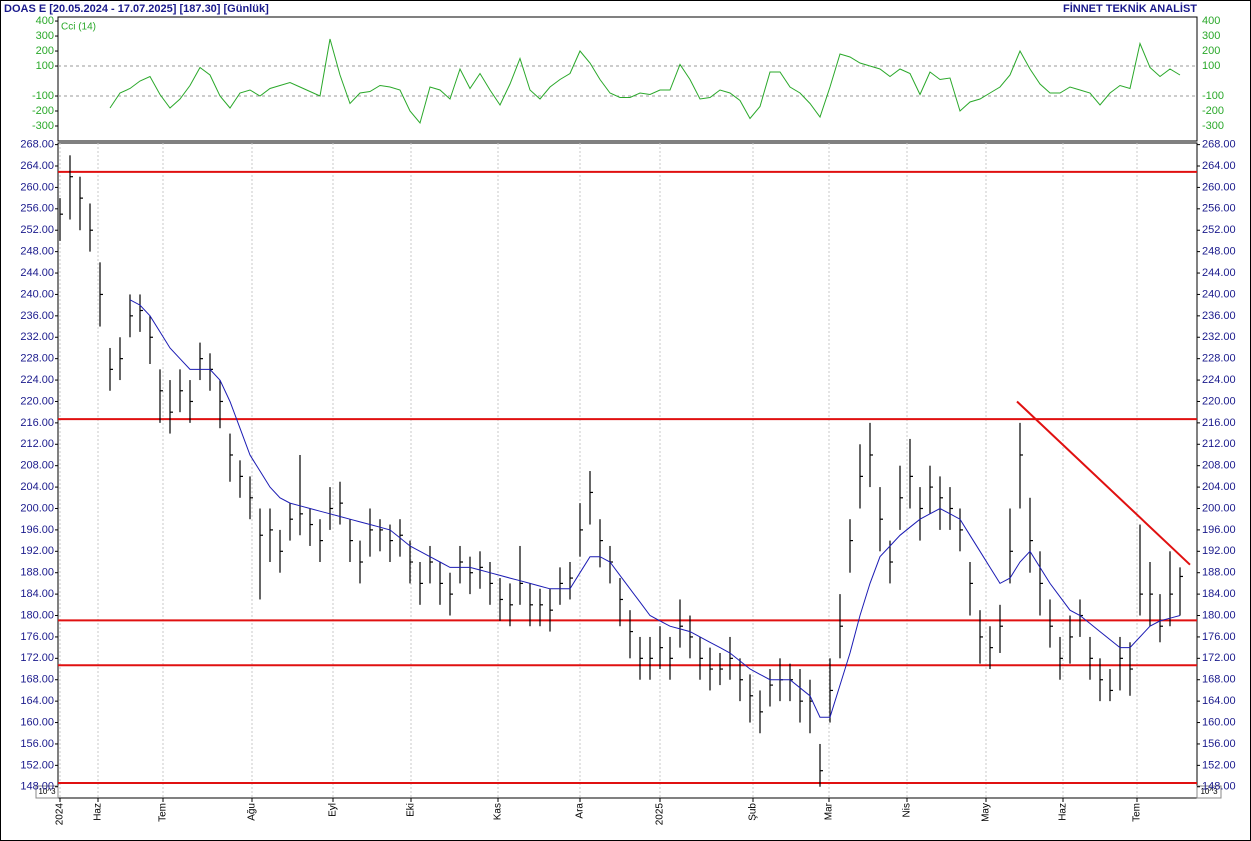 Image resolution: width=1251 pixels, height=841 pixels. What do you see at coordinates (333, 810) in the screenshot?
I see `x-tick-label: Eyl` at bounding box center [333, 810].